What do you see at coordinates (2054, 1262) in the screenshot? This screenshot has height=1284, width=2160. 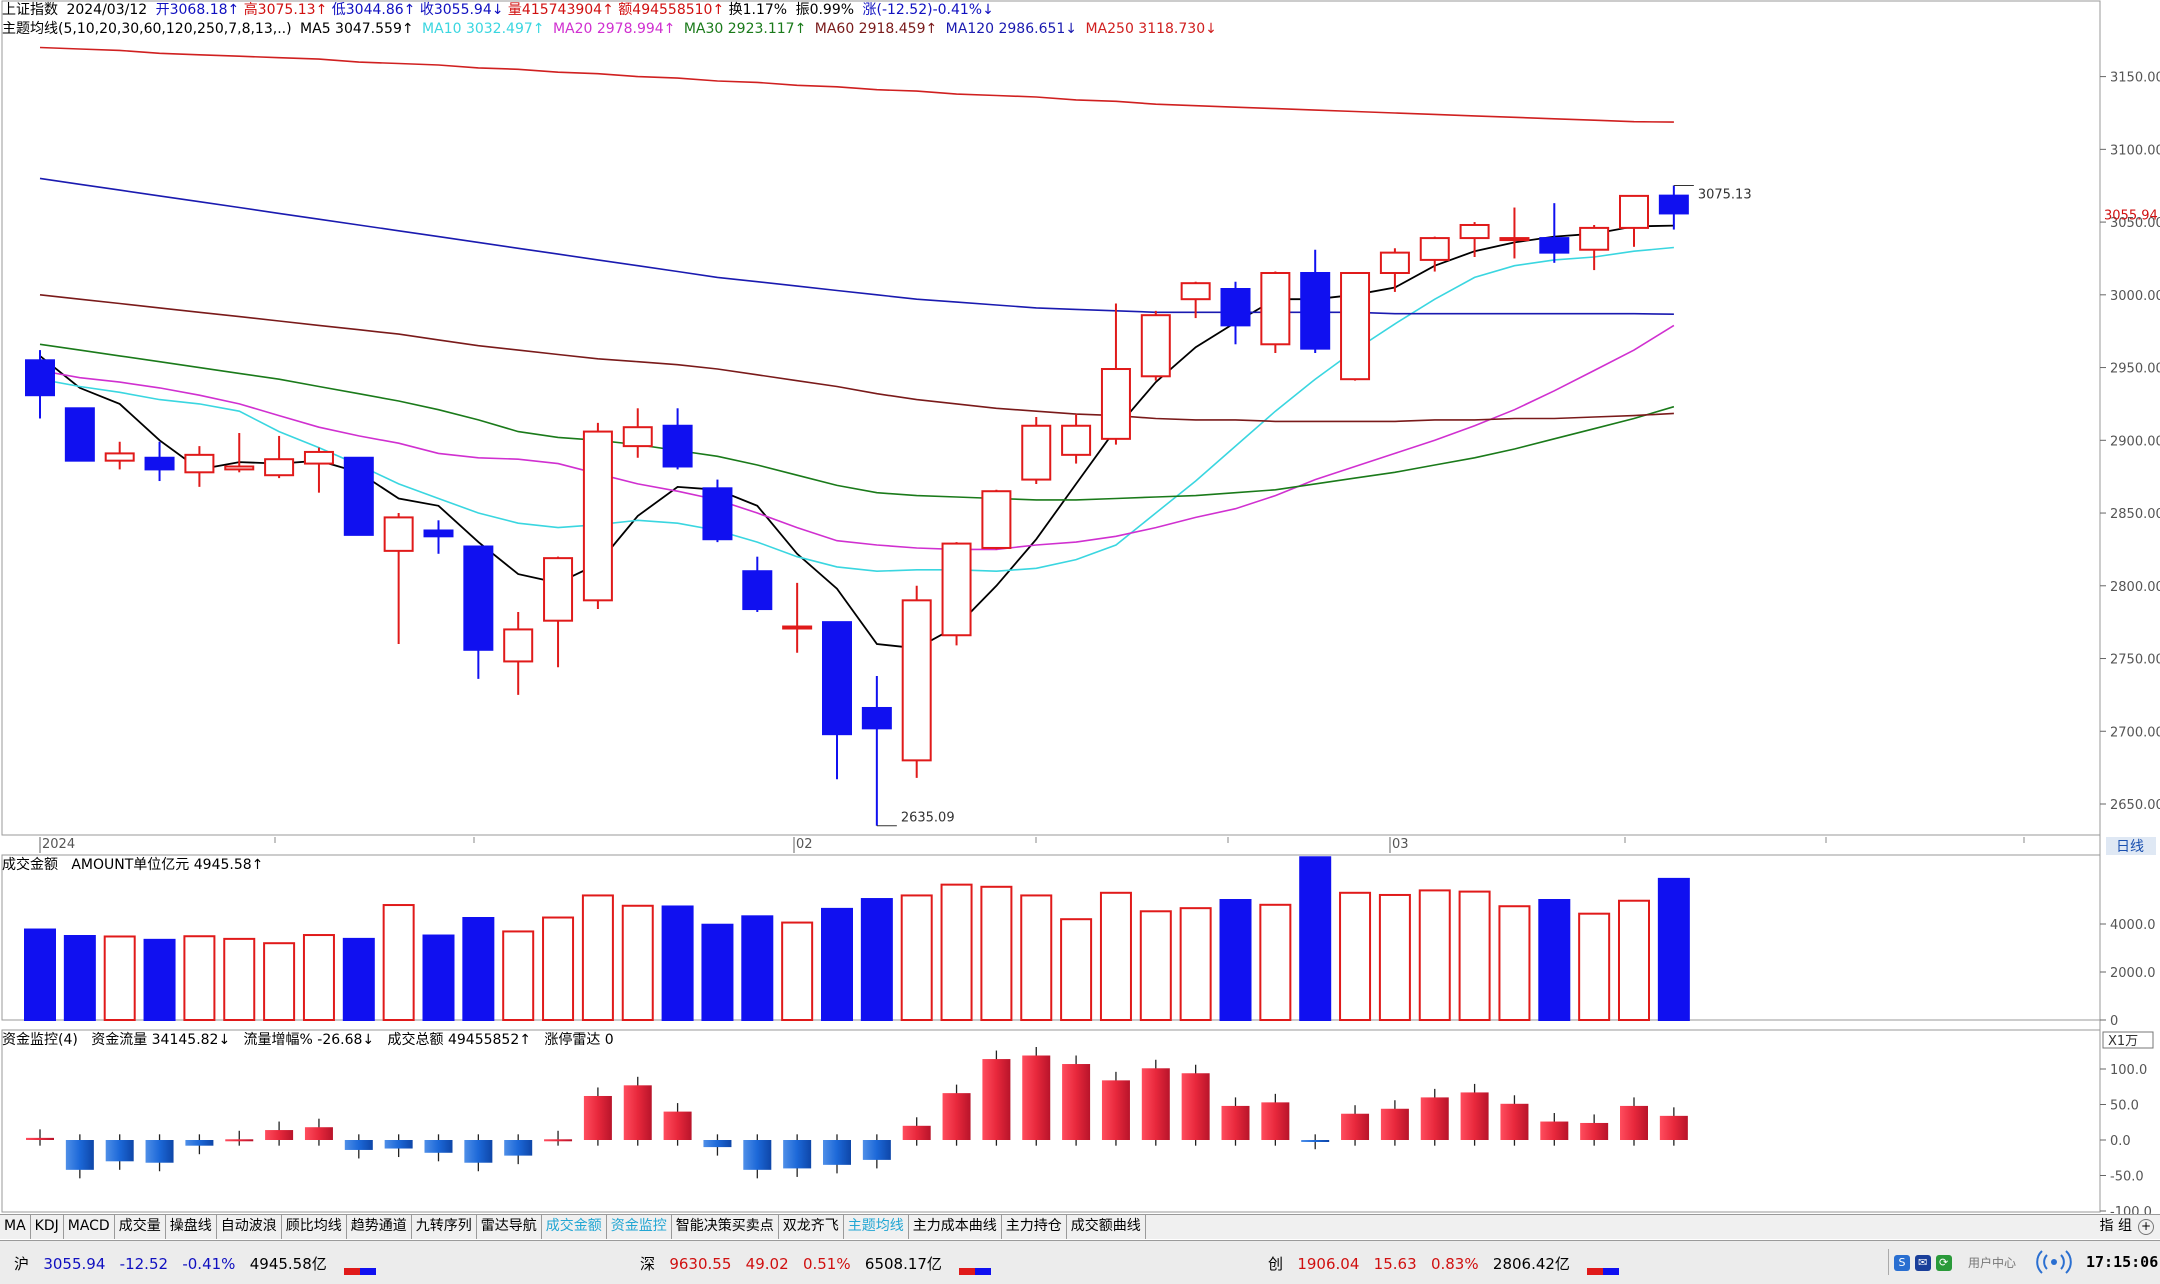 I see `signal-broadcast-icon` at bounding box center [2054, 1262].